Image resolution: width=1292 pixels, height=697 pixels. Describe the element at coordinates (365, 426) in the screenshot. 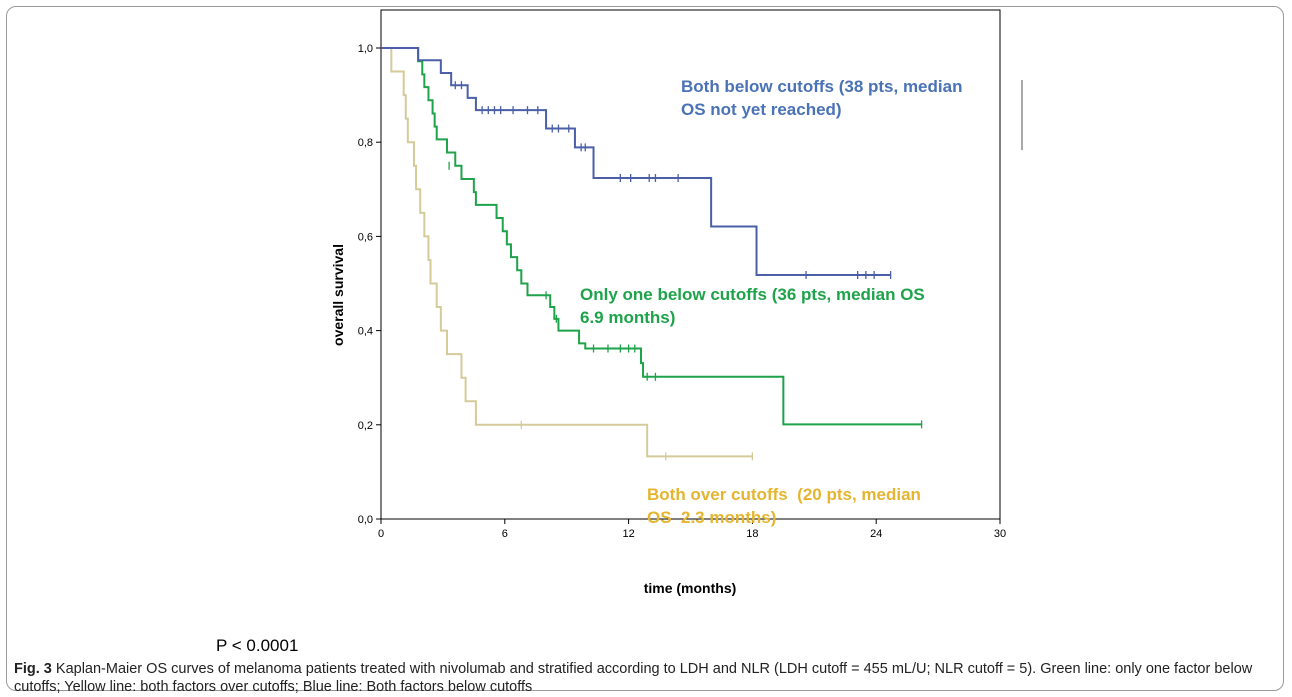

I see `y-tick-label: 0,2` at that location.